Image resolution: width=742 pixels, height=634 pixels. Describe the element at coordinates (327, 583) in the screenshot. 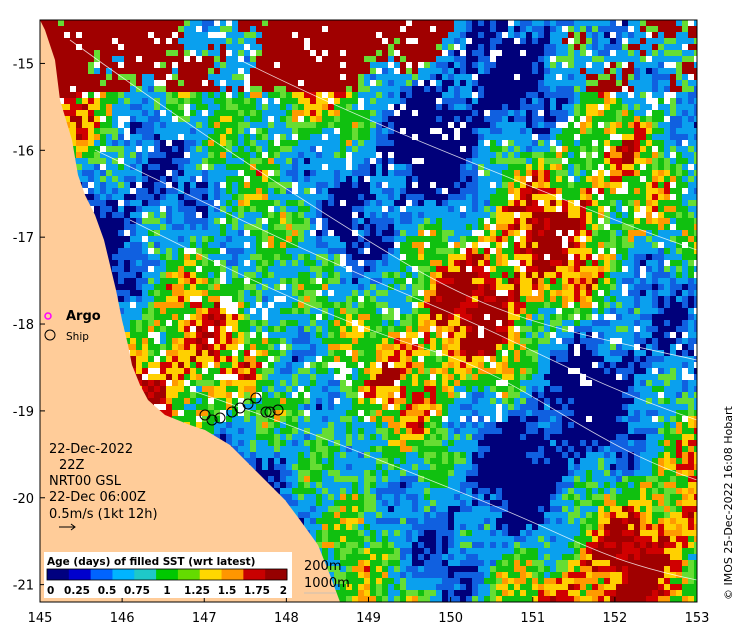

I see `contour-label-1000m: 1000m` at that location.